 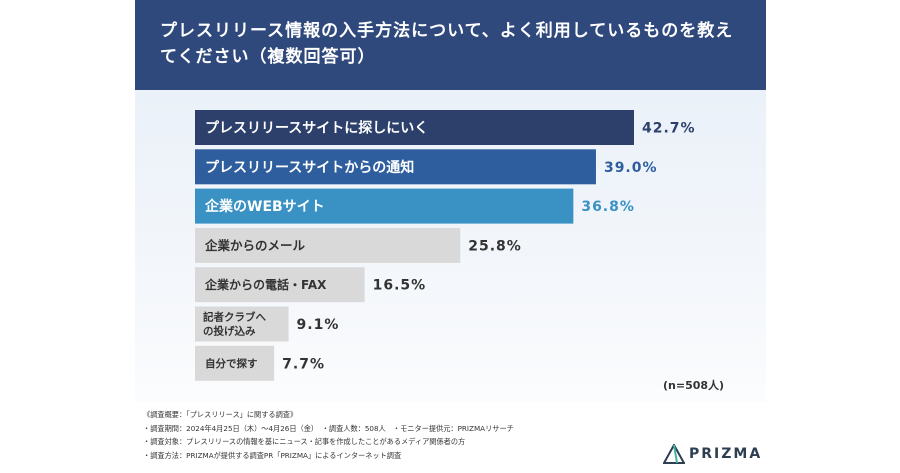 What do you see at coordinates (631, 168) in the screenshot?
I see `value-label-1: 39.0%` at bounding box center [631, 168].